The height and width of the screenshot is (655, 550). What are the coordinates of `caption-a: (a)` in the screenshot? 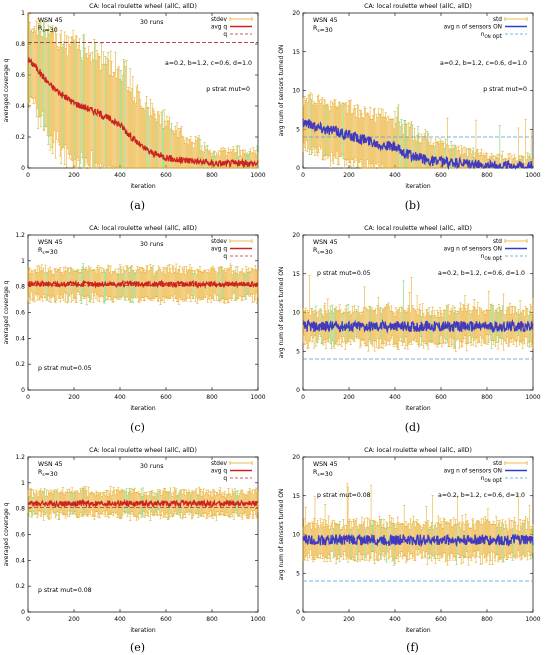 It's located at (137, 205).